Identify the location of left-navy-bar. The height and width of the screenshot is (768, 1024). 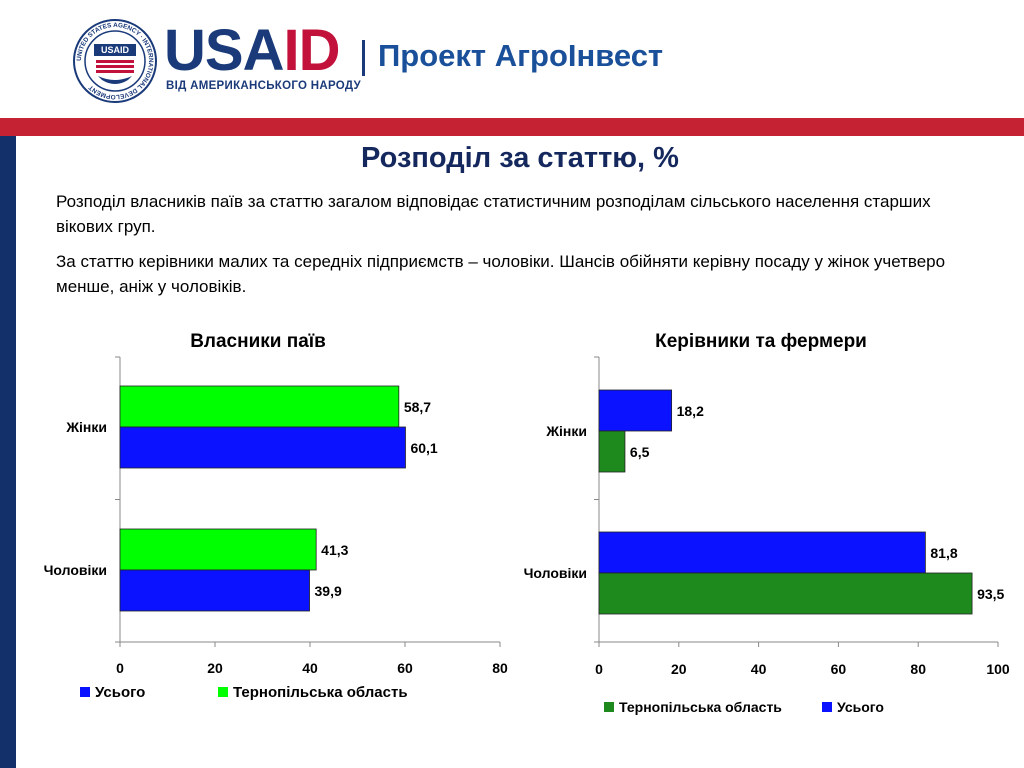
(8, 452).